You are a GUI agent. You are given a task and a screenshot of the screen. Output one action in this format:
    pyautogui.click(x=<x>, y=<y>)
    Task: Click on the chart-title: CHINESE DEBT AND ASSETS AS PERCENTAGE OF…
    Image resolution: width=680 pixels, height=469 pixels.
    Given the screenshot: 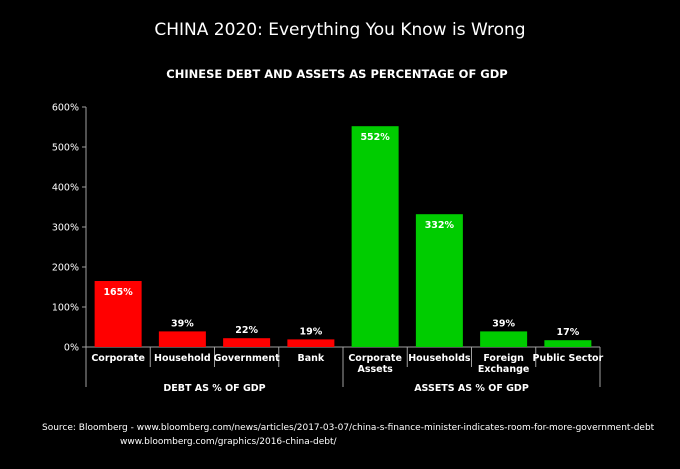 What is the action you would take?
    pyautogui.click(x=336, y=74)
    